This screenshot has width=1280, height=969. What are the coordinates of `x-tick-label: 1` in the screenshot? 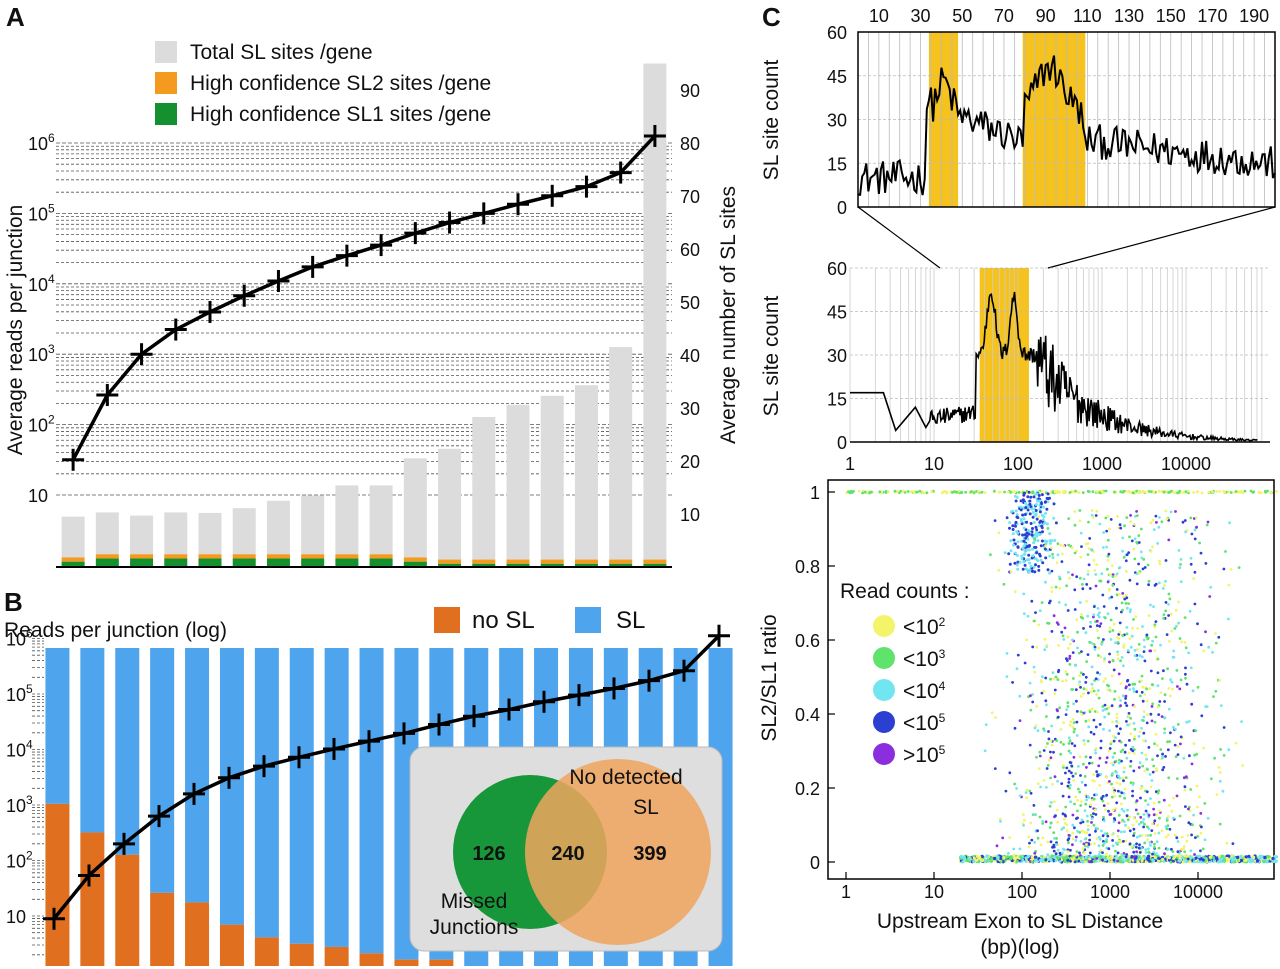 It's located at (846, 892).